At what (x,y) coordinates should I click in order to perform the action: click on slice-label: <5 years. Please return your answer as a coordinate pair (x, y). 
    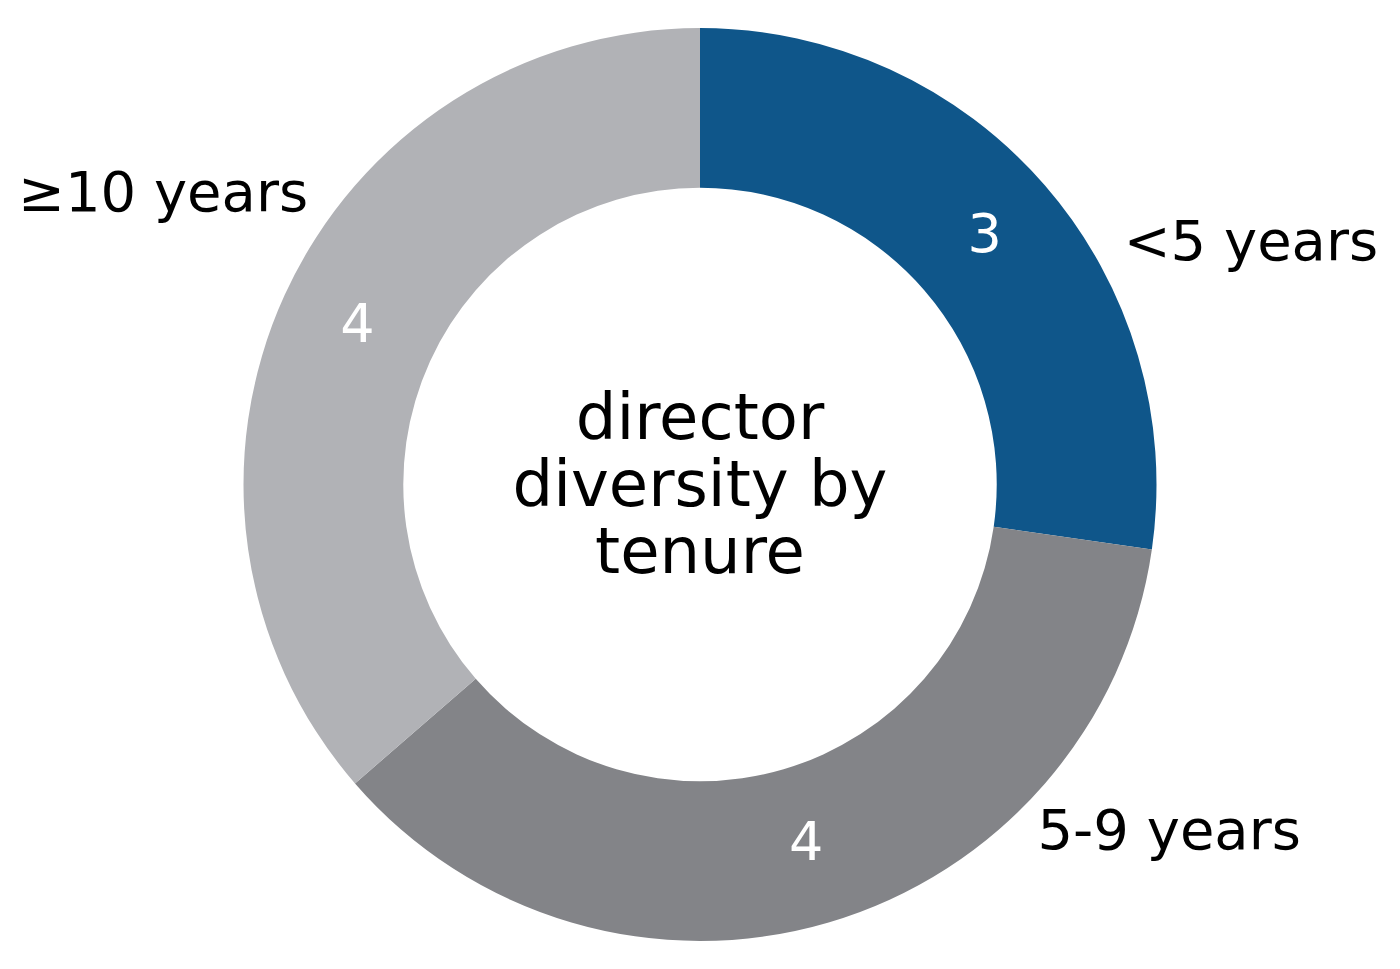
    Looking at the image, I should click on (1251, 240).